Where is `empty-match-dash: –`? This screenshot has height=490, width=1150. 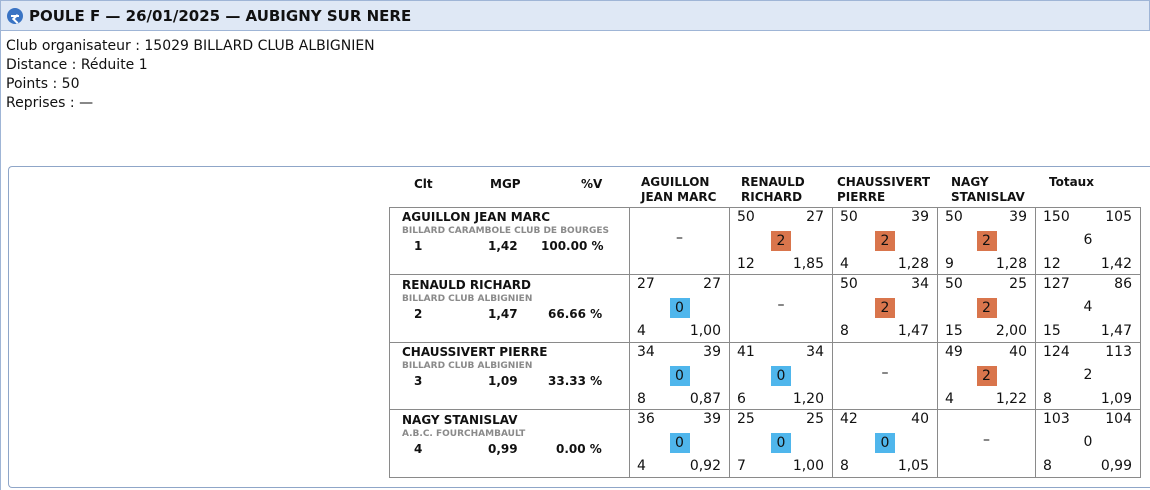 empty-match-dash: – is located at coordinates (986, 440).